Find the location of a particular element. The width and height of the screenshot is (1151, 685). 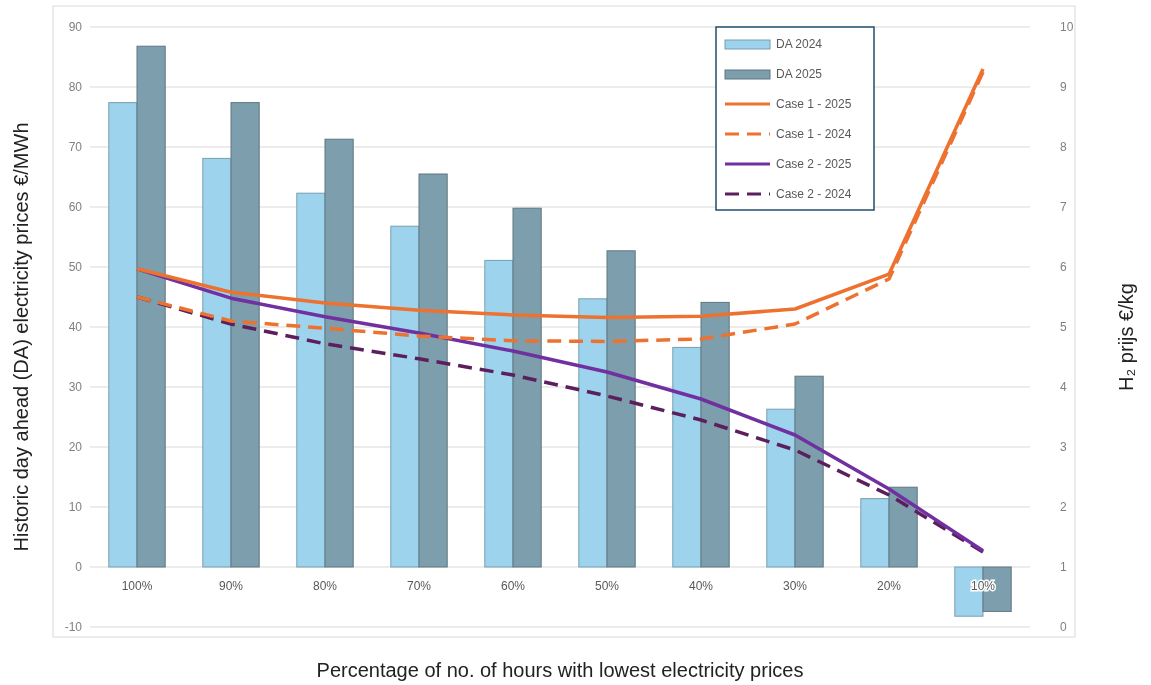

x-tick-label: 100% is located at coordinates (137, 586).